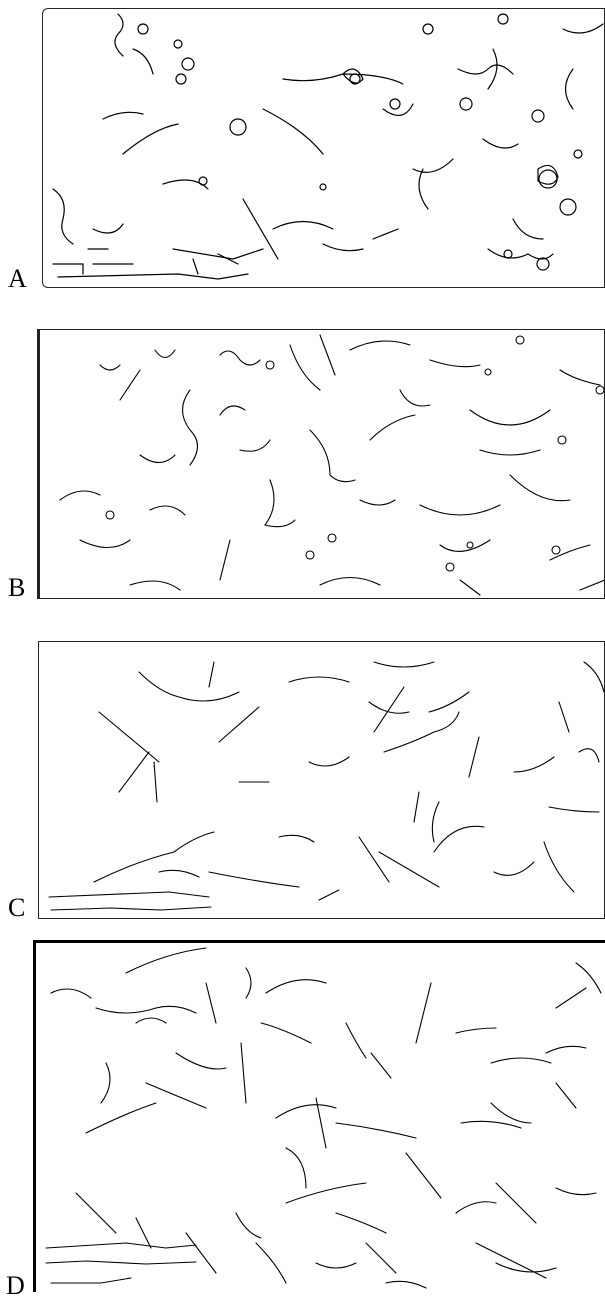 Image resolution: width=605 pixels, height=1300 pixels. Describe the element at coordinates (17, 587) in the screenshot. I see `panel-b-label: B` at that location.